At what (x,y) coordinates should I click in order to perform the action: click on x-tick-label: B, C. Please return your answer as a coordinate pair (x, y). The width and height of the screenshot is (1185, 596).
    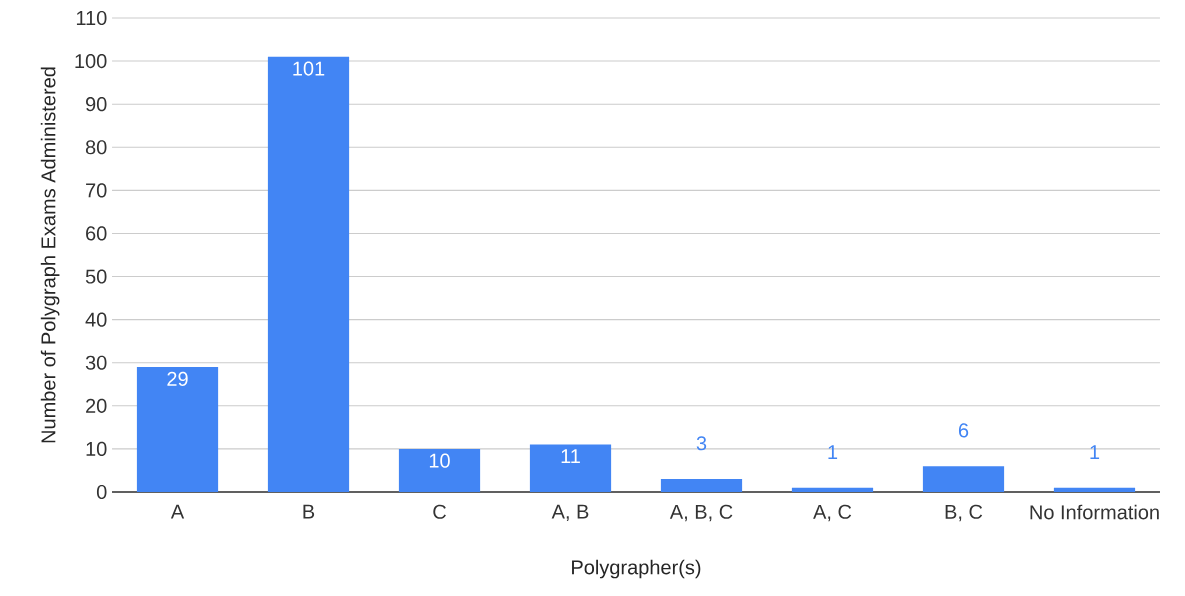
    Looking at the image, I should click on (964, 513).